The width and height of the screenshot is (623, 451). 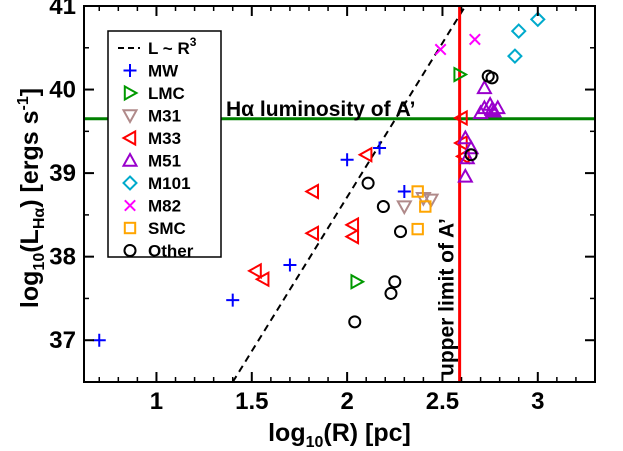 What do you see at coordinates (169, 183) in the screenshot?
I see `legend-label-m101: M101` at bounding box center [169, 183].